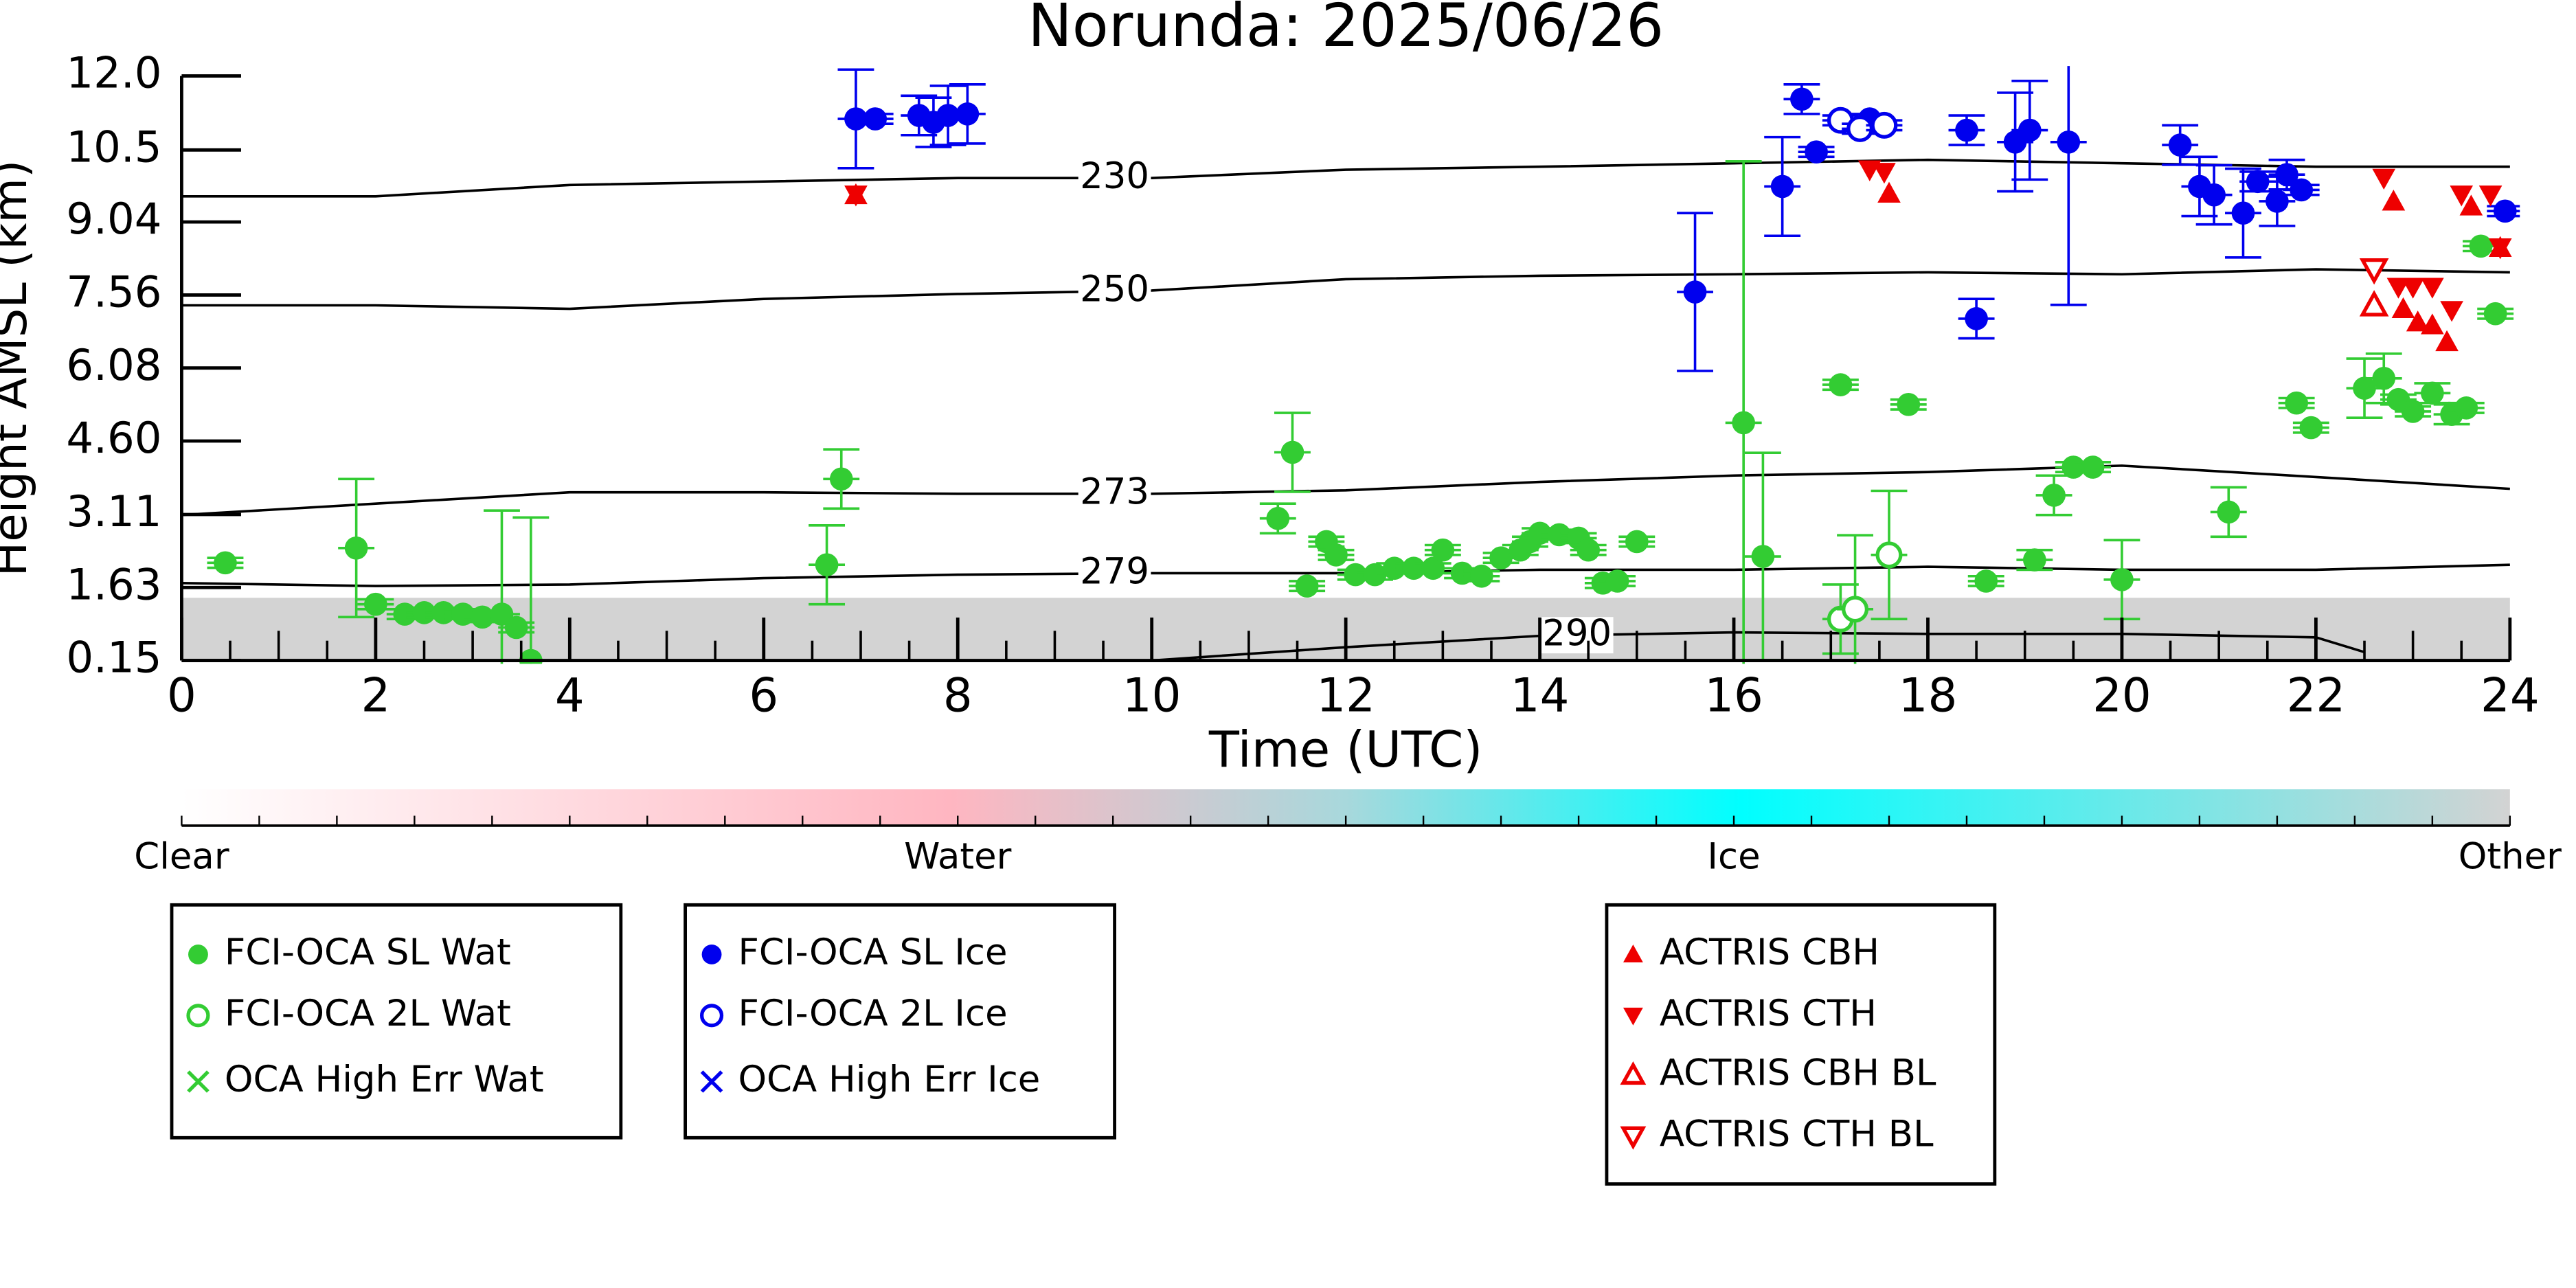  I want to click on contour-line, so click(1345, 289).